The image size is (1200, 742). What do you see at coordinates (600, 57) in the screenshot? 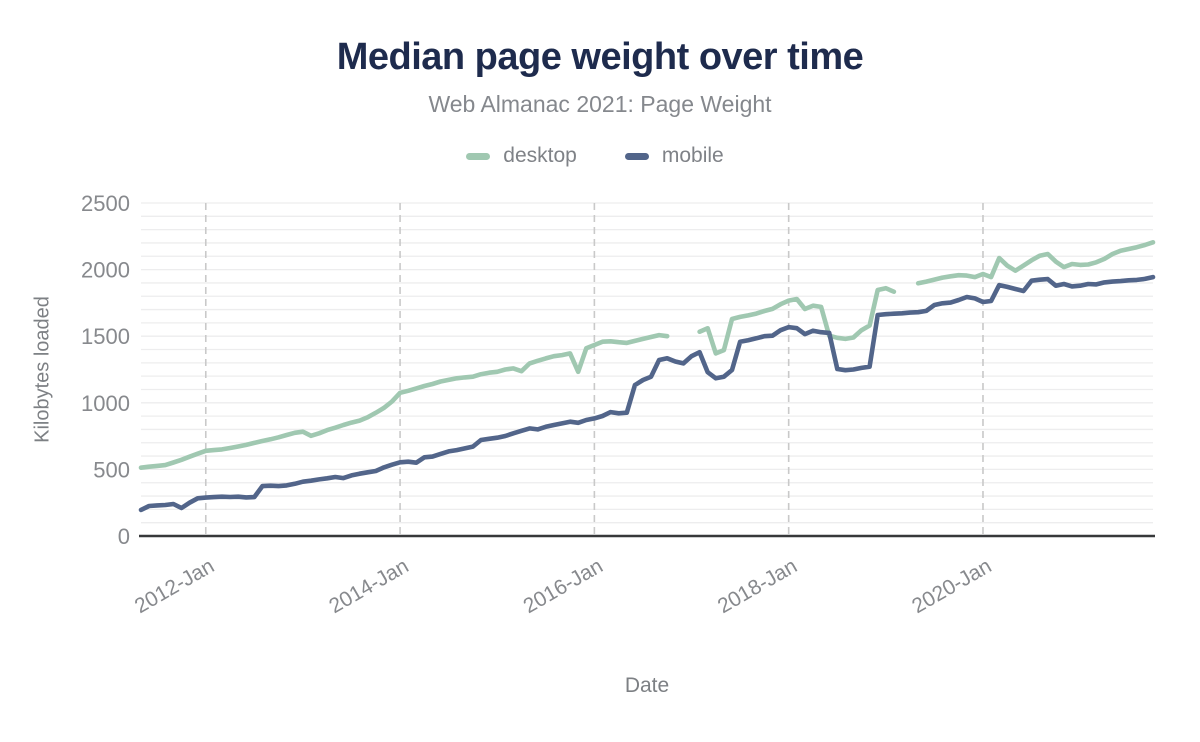
I see `page-title: Median page weight over time` at bounding box center [600, 57].